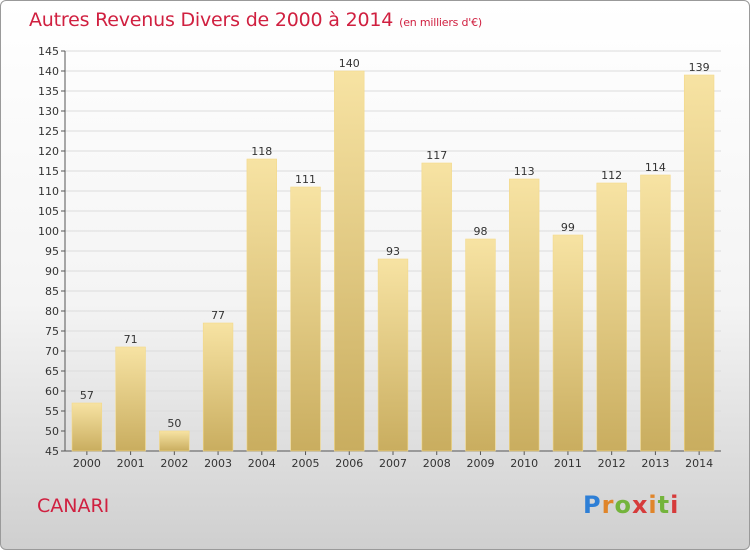 The image size is (750, 550). I want to click on bar-value-label: 140, so click(349, 63).